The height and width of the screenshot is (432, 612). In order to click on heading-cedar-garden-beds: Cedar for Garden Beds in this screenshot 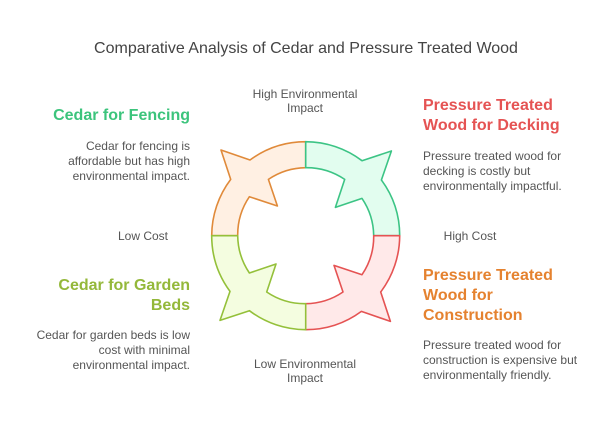, I will do `click(124, 296)`.